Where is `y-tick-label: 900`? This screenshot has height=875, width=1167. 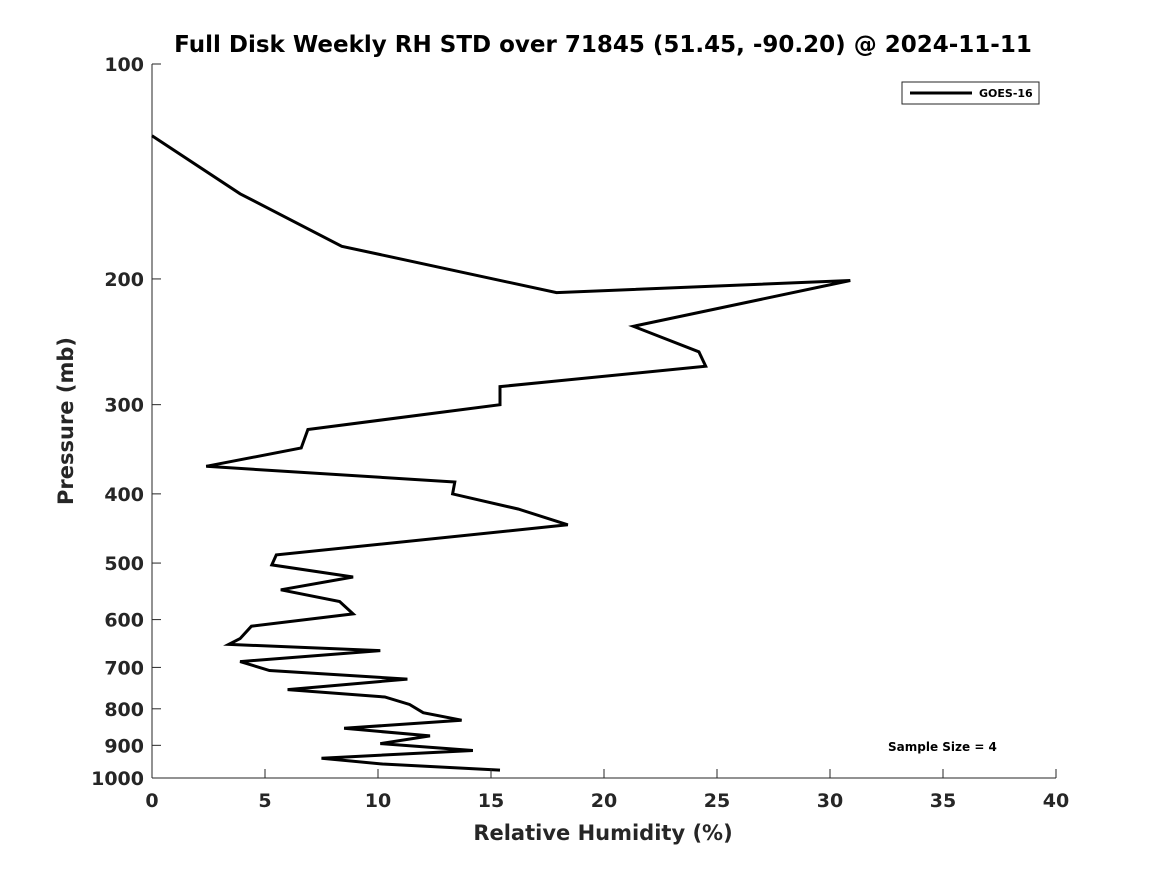 y-tick-label: 900 is located at coordinates (124, 746).